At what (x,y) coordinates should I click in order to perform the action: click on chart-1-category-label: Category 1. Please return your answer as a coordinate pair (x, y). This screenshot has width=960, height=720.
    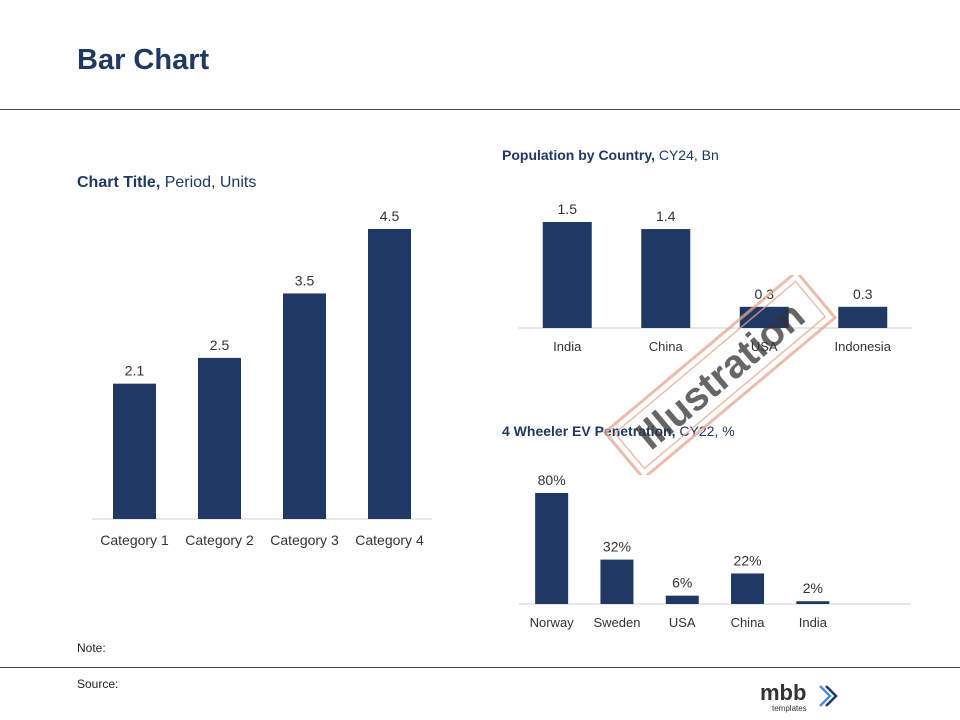
    Looking at the image, I should click on (134, 540).